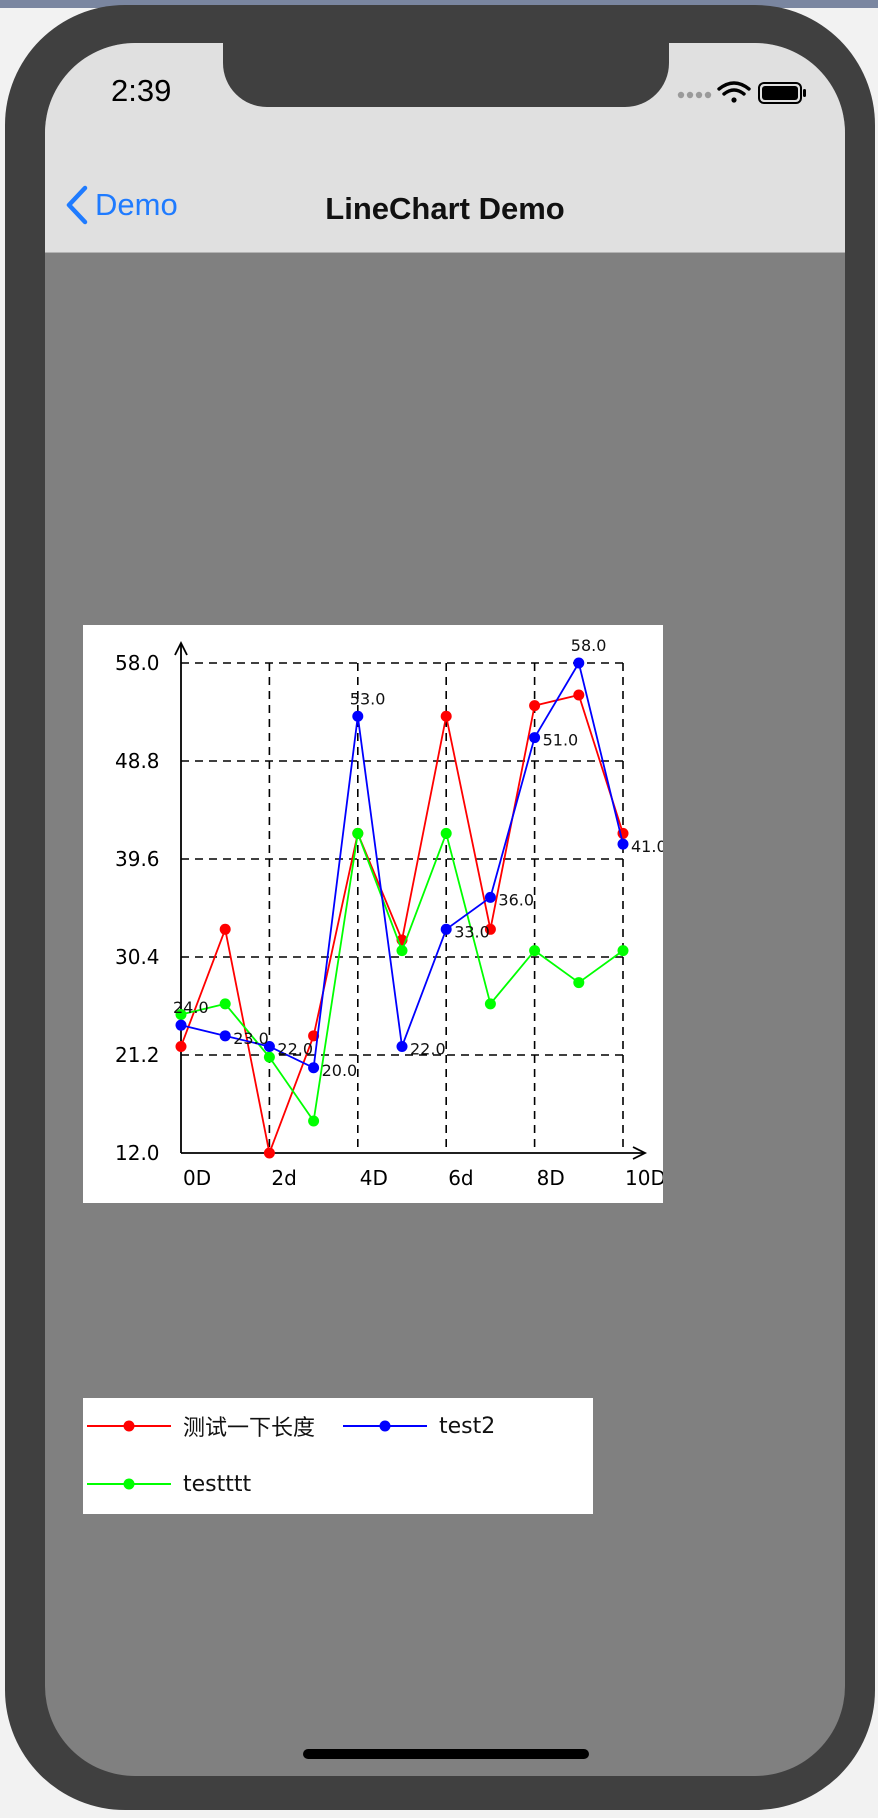  I want to click on home-indicator, so click(446, 1754).